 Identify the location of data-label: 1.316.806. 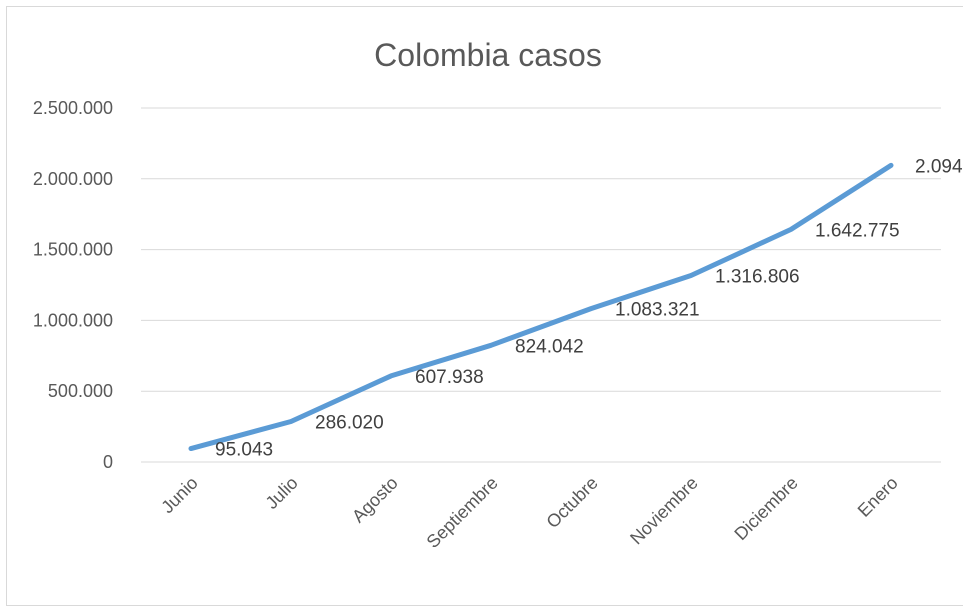
(757, 277).